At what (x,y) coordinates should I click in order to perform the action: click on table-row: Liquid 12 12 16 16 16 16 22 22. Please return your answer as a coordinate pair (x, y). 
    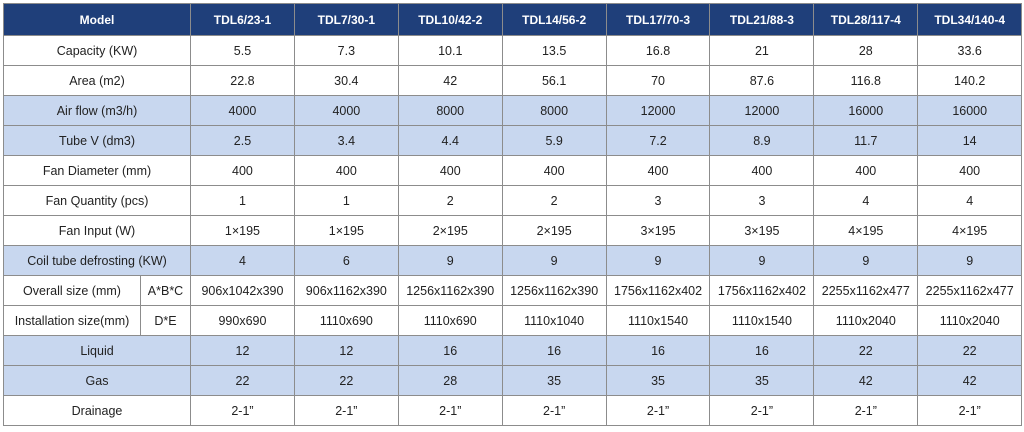
    Looking at the image, I should click on (512, 350).